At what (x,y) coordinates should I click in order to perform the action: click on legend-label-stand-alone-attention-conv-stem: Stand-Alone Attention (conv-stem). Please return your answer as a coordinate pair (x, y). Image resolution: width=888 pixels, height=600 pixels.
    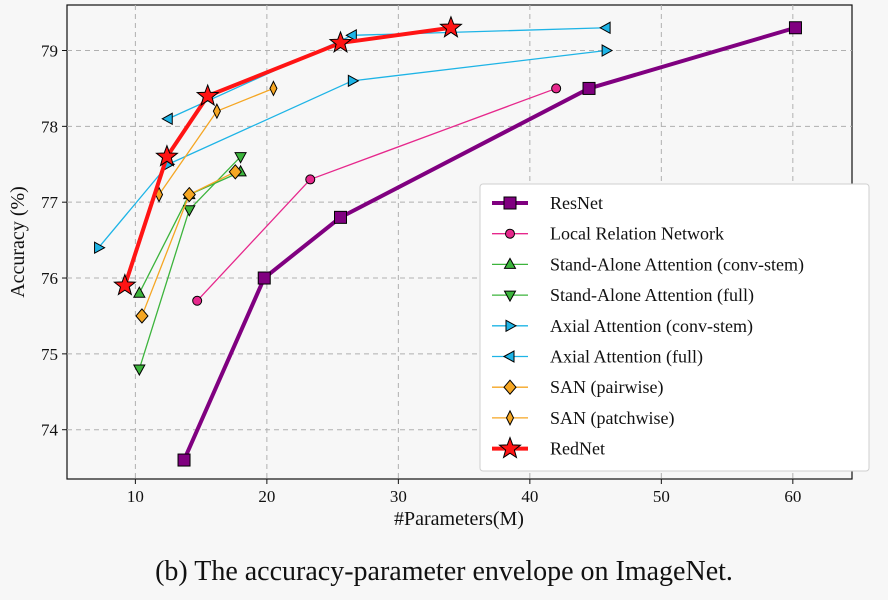
    Looking at the image, I should click on (677, 264).